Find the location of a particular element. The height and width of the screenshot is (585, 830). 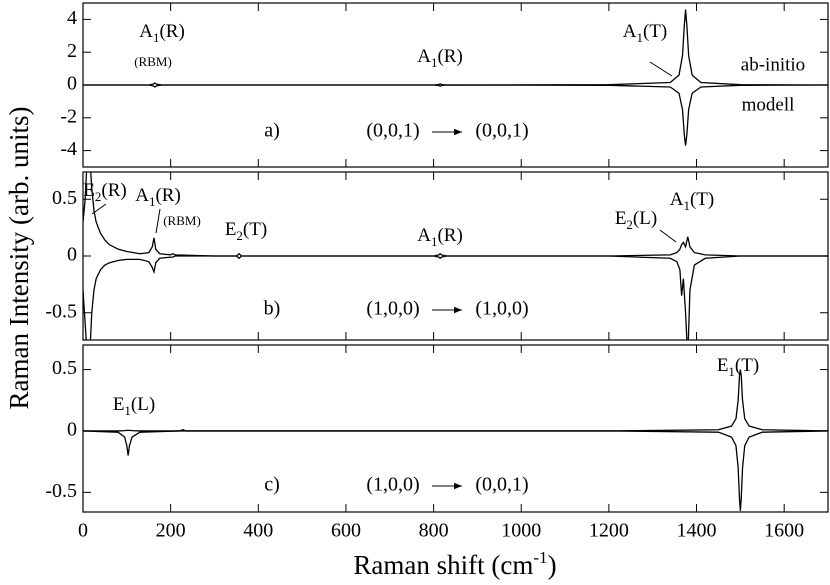

y-tick-label: -4 is located at coordinates (68, 149).